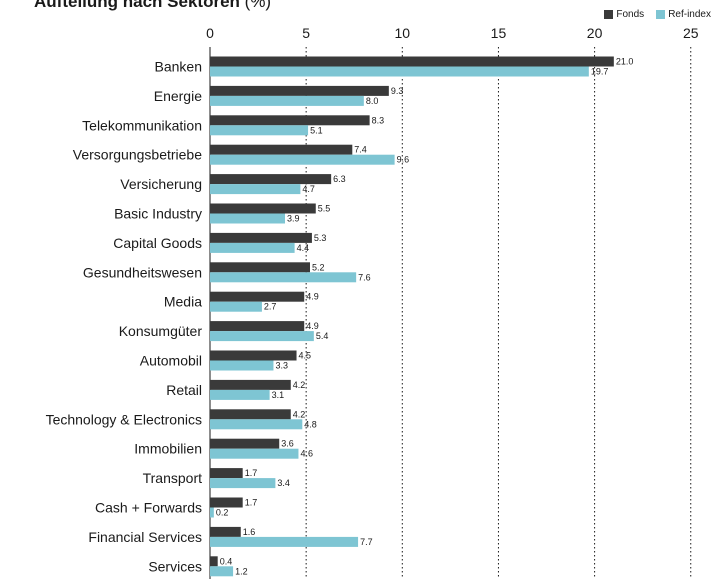  Describe the element at coordinates (222, 513) in the screenshot. I see `value-label-cash-forwards-ref-index: 0.2` at that location.